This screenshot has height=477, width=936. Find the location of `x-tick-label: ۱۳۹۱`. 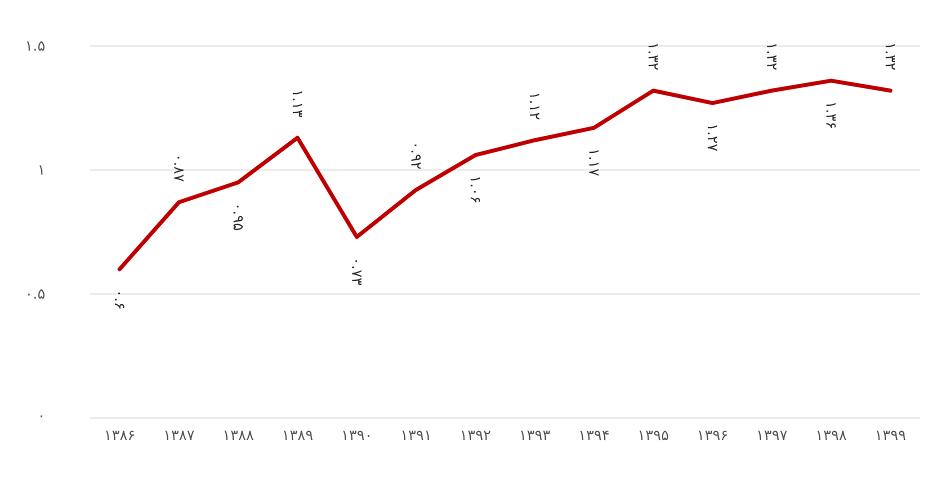

x-tick-label: ۱۳۹۱ is located at coordinates (415, 435).